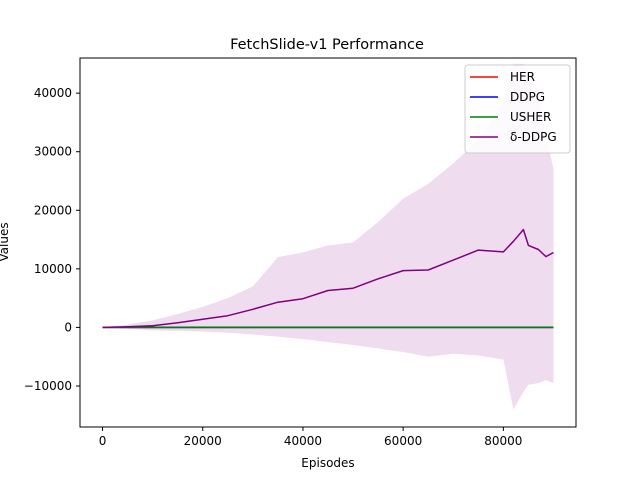  I want to click on legend: HER DDPG USHER δ-DDPG, so click(517, 109).